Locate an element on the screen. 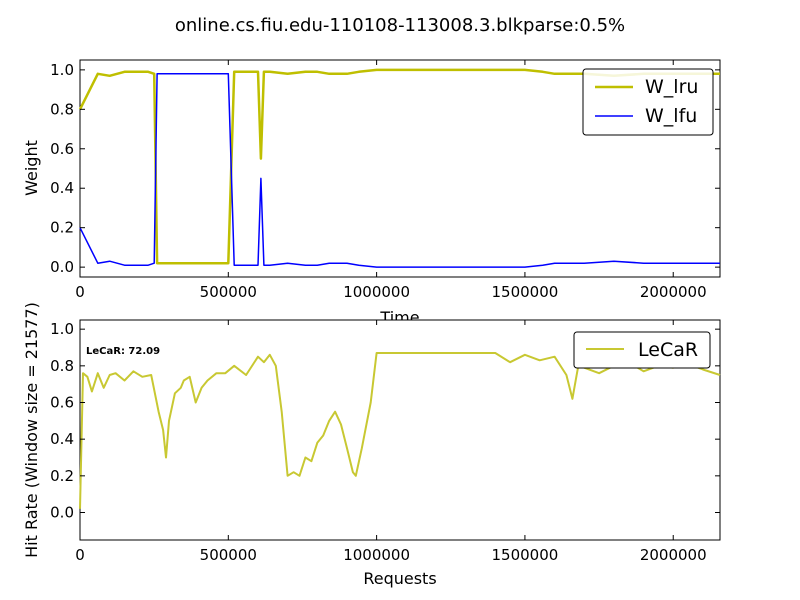 The width and height of the screenshot is (800, 600). hitrate-x-axis-label: Requests is located at coordinates (399, 578).